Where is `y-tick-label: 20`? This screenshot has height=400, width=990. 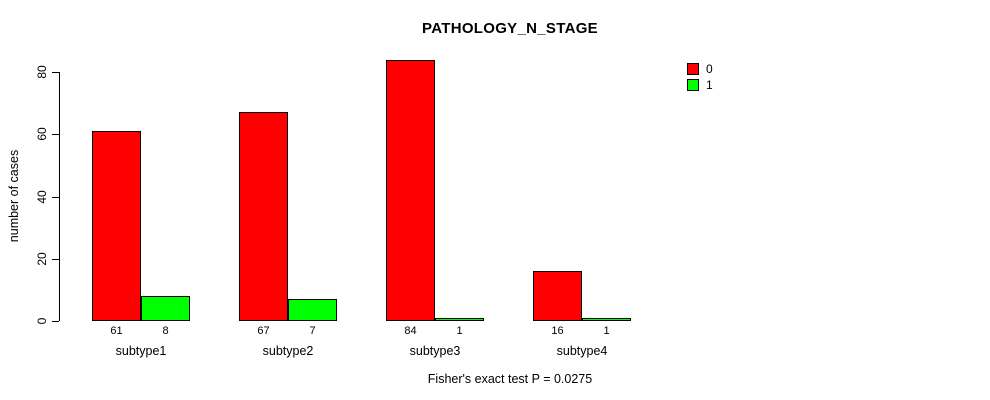 y-tick-label: 20 is located at coordinates (42, 259).